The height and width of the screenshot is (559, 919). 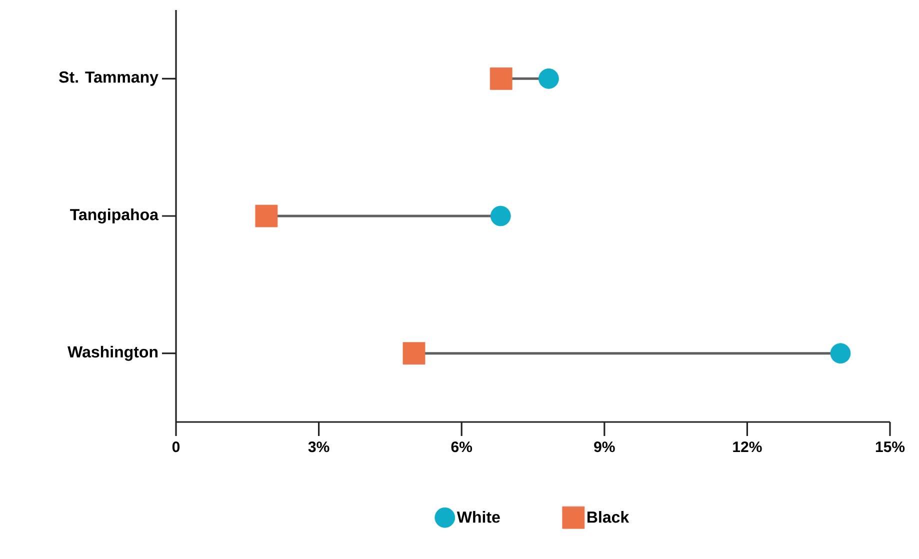 I want to click on legend-label: Black, so click(x=608, y=517).